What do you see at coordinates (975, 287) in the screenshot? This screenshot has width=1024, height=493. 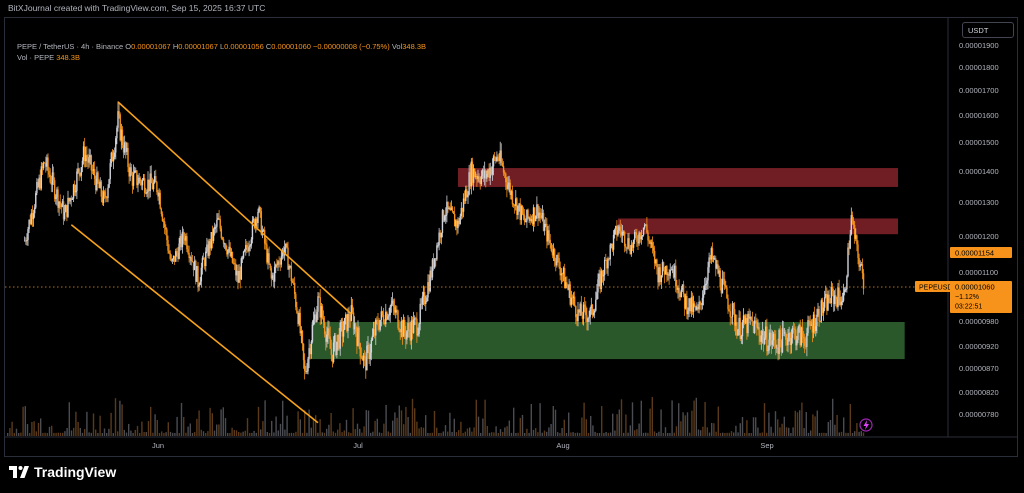 I see `last-price: 0.00001060` at bounding box center [975, 287].